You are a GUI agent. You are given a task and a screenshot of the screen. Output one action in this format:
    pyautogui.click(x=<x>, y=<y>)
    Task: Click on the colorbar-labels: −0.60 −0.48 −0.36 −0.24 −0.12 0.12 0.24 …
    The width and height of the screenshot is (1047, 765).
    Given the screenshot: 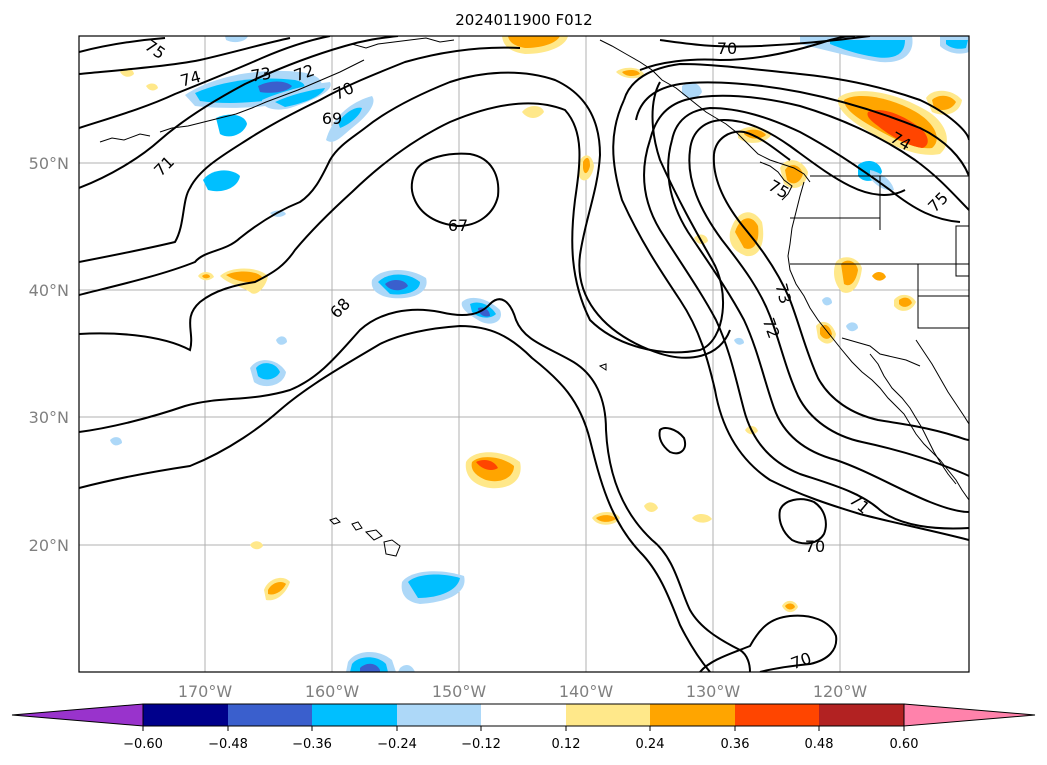 What is the action you would take?
    pyautogui.click(x=520, y=744)
    